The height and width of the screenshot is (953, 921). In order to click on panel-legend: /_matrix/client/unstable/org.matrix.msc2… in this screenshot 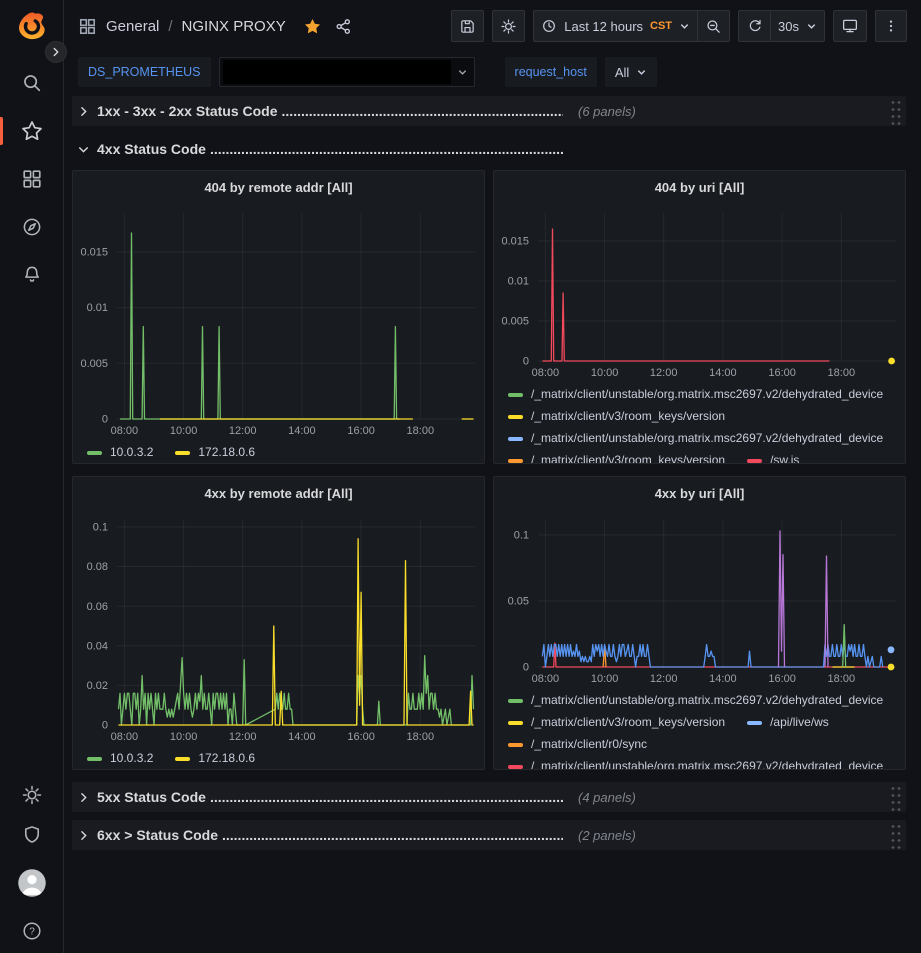, I will do `click(699, 422)`.